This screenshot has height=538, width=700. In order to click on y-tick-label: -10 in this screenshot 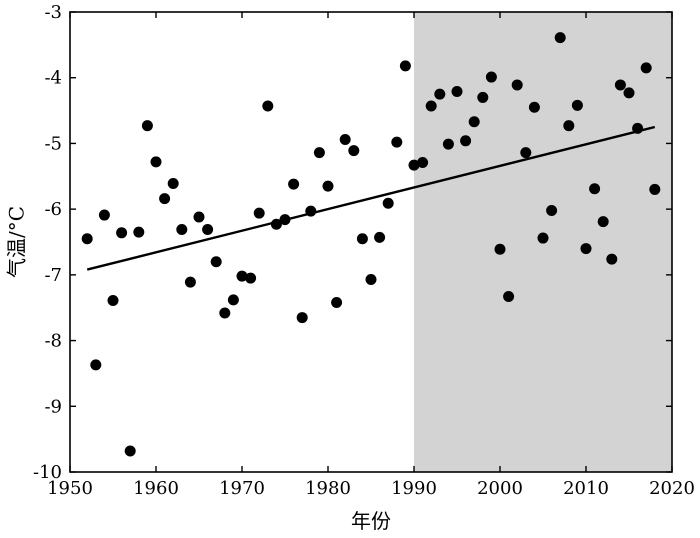, I will do `click(47, 472)`.